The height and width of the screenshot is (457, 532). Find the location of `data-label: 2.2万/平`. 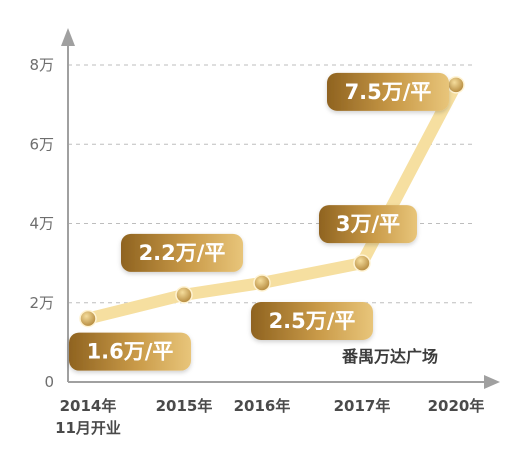

data-label: 2.2万/平 is located at coordinates (182, 253).